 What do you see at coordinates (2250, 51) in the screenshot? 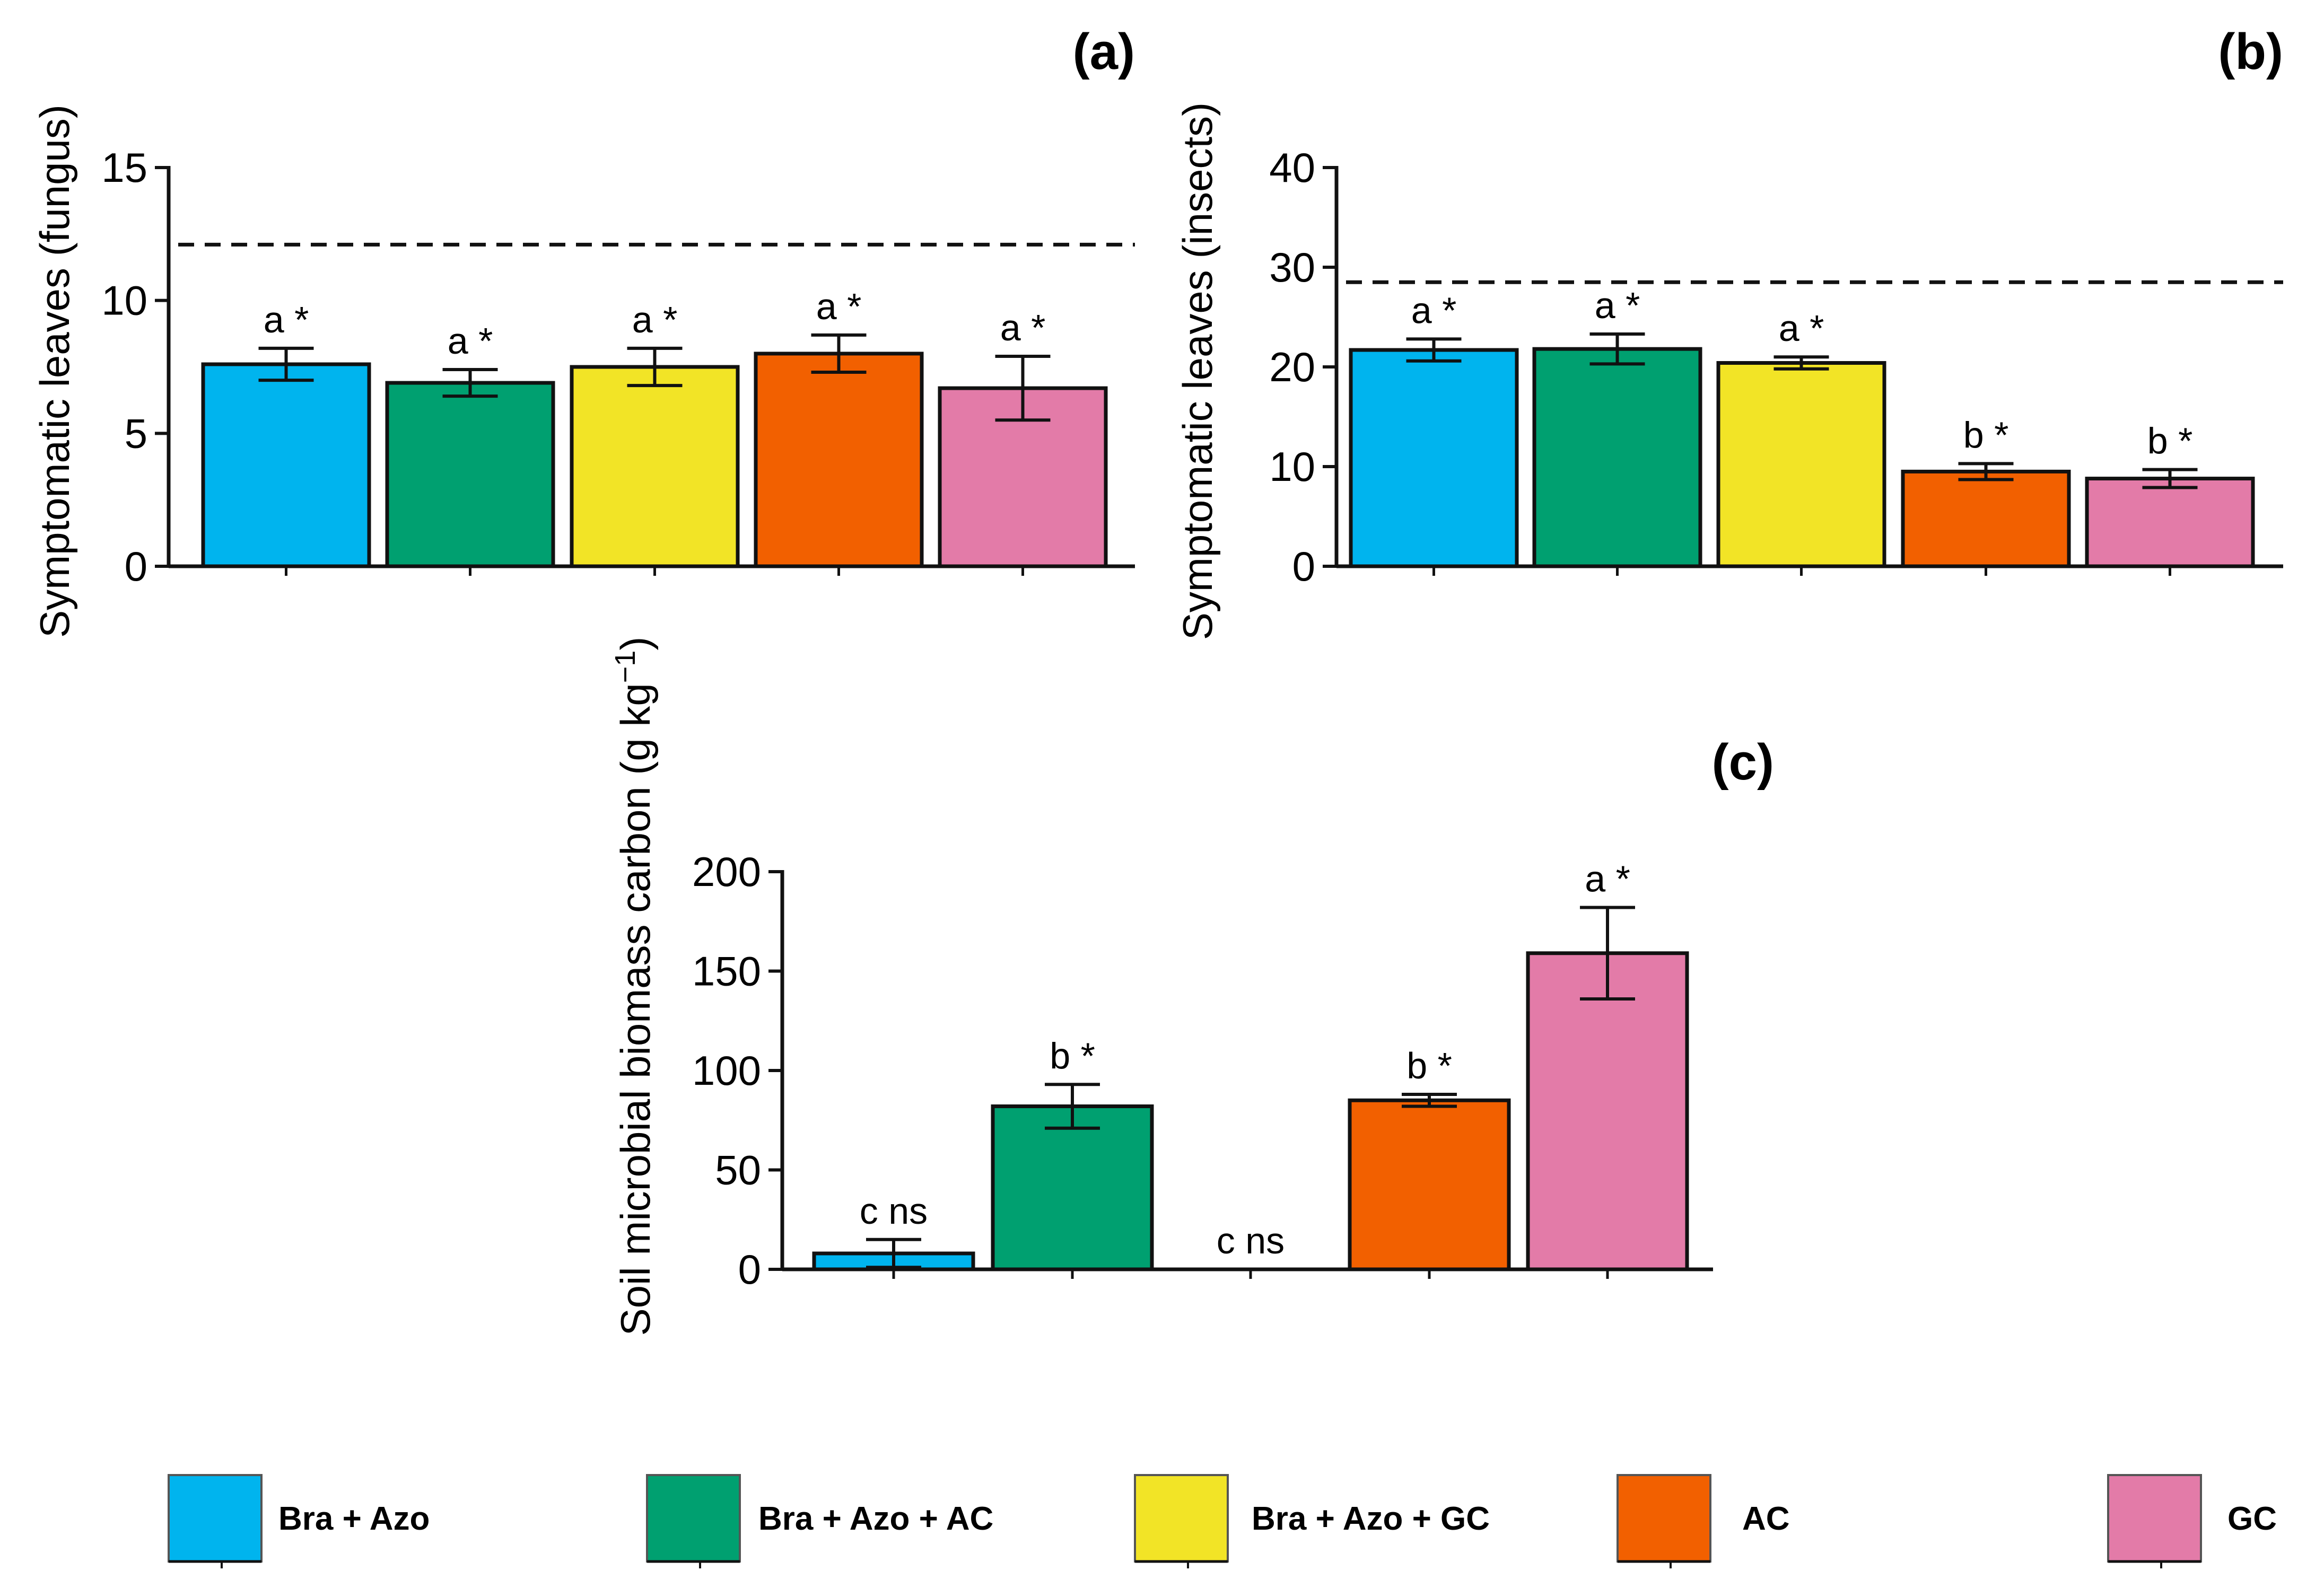
I see `panel-label-b: (b)` at bounding box center [2250, 51].